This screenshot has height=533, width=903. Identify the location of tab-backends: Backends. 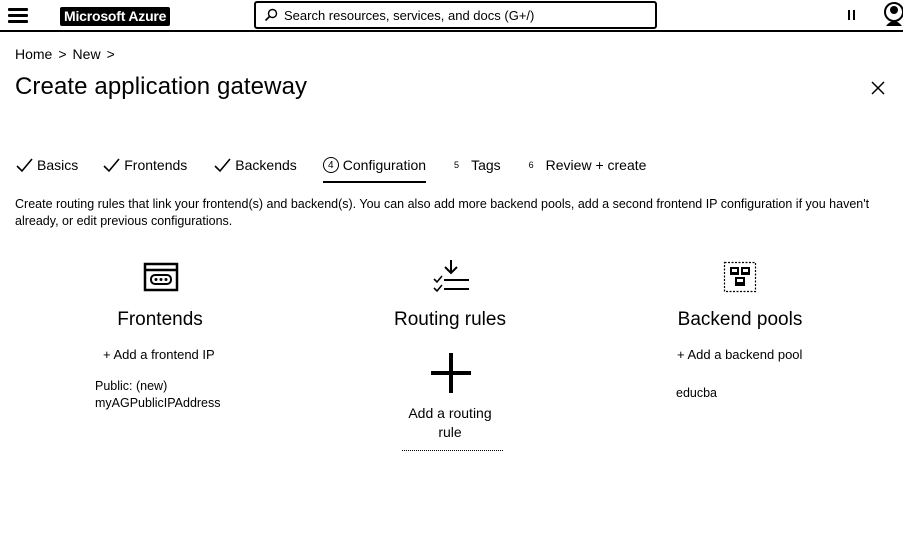
(255, 165).